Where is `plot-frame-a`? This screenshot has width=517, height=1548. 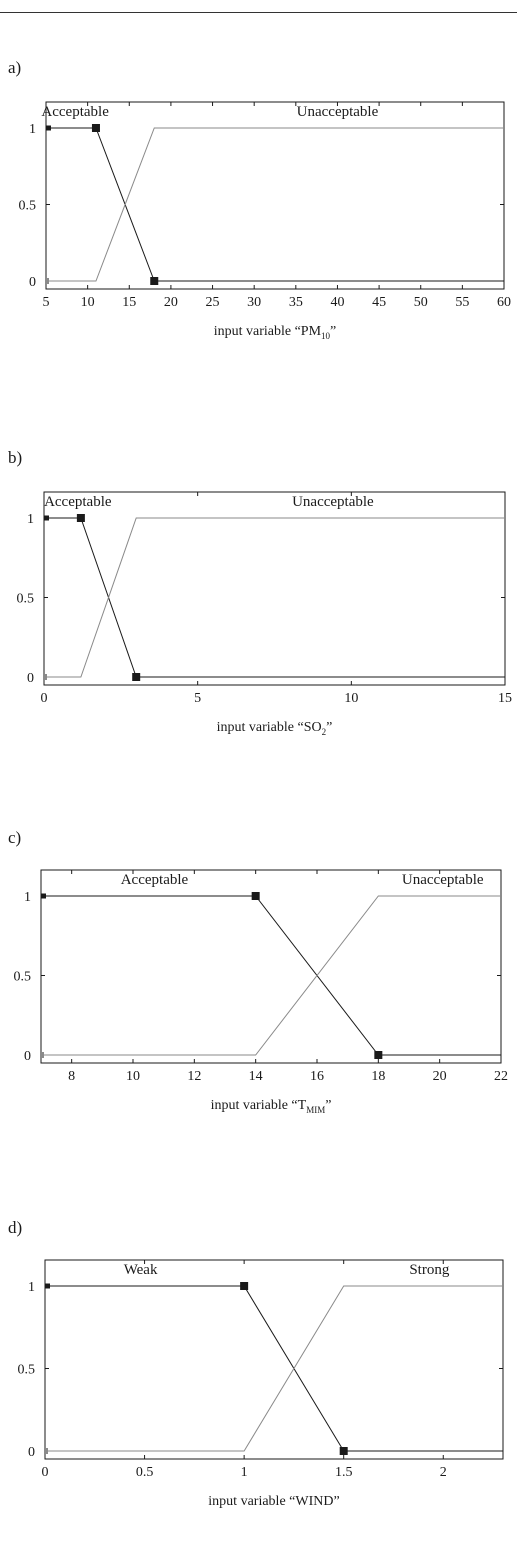 plot-frame-a is located at coordinates (275, 195).